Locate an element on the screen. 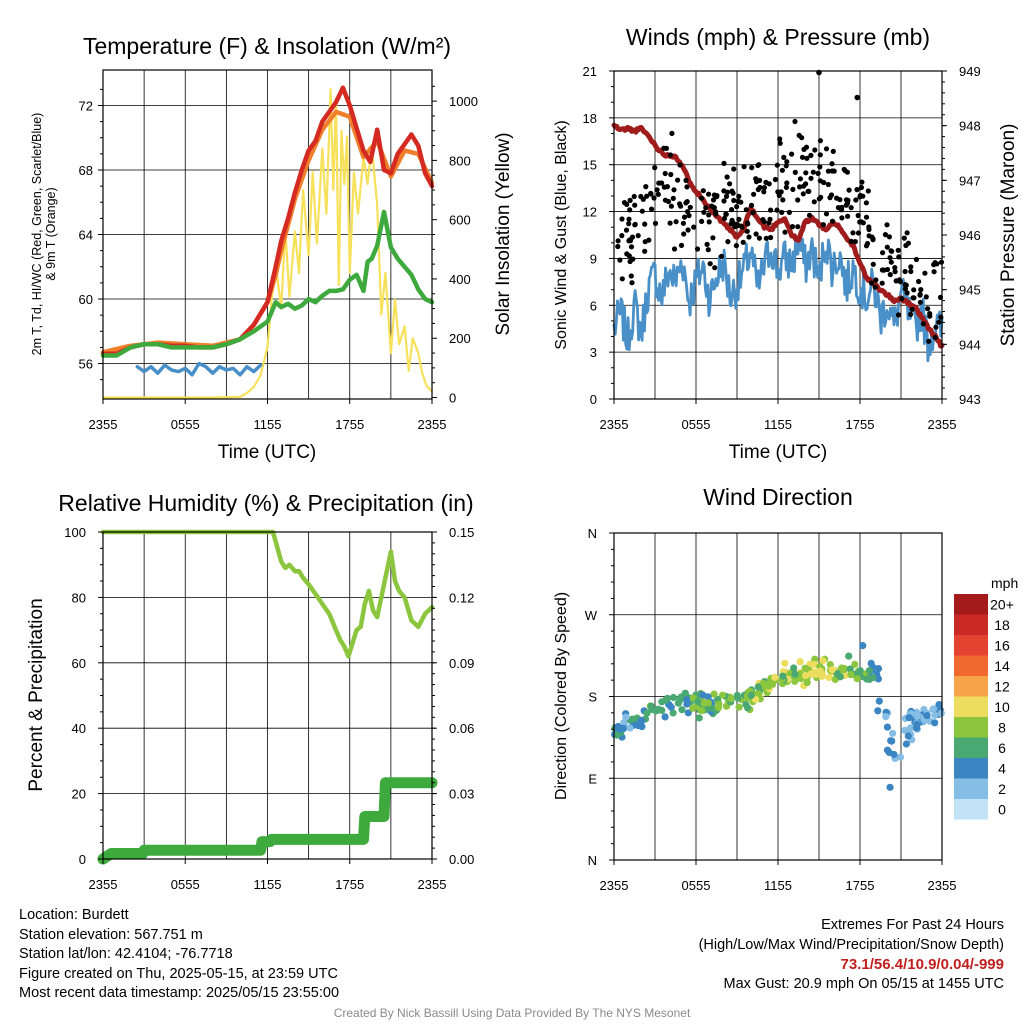 The width and height of the screenshot is (1024, 1024). y2-tick-label: 947 is located at coordinates (970, 180).